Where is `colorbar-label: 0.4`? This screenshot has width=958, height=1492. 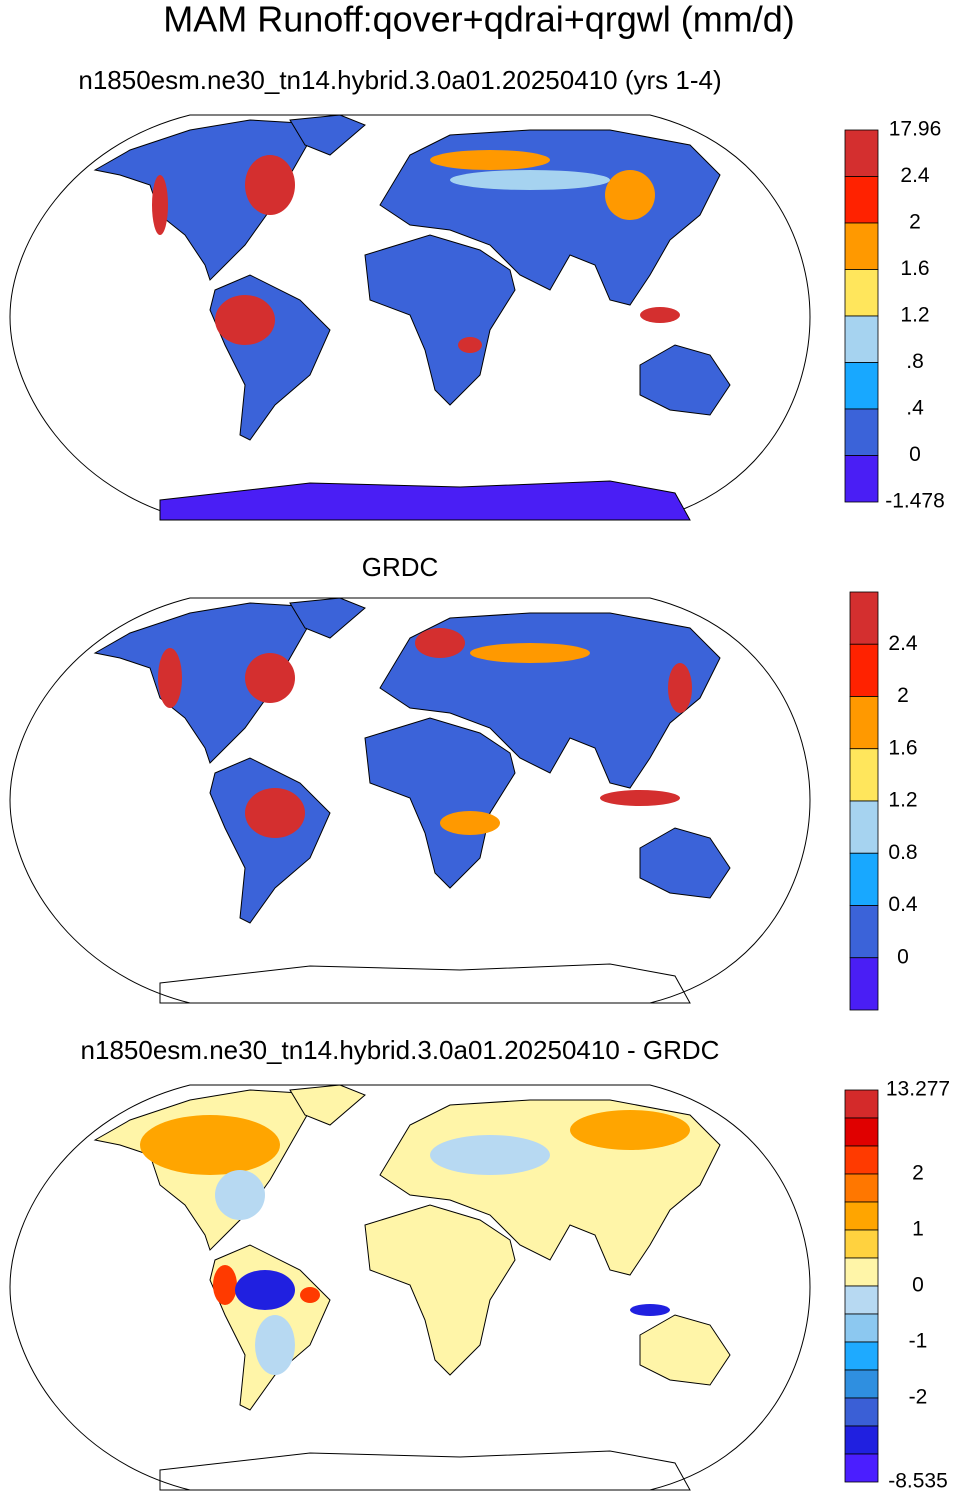
colorbar-label: 0.4 is located at coordinates (903, 904).